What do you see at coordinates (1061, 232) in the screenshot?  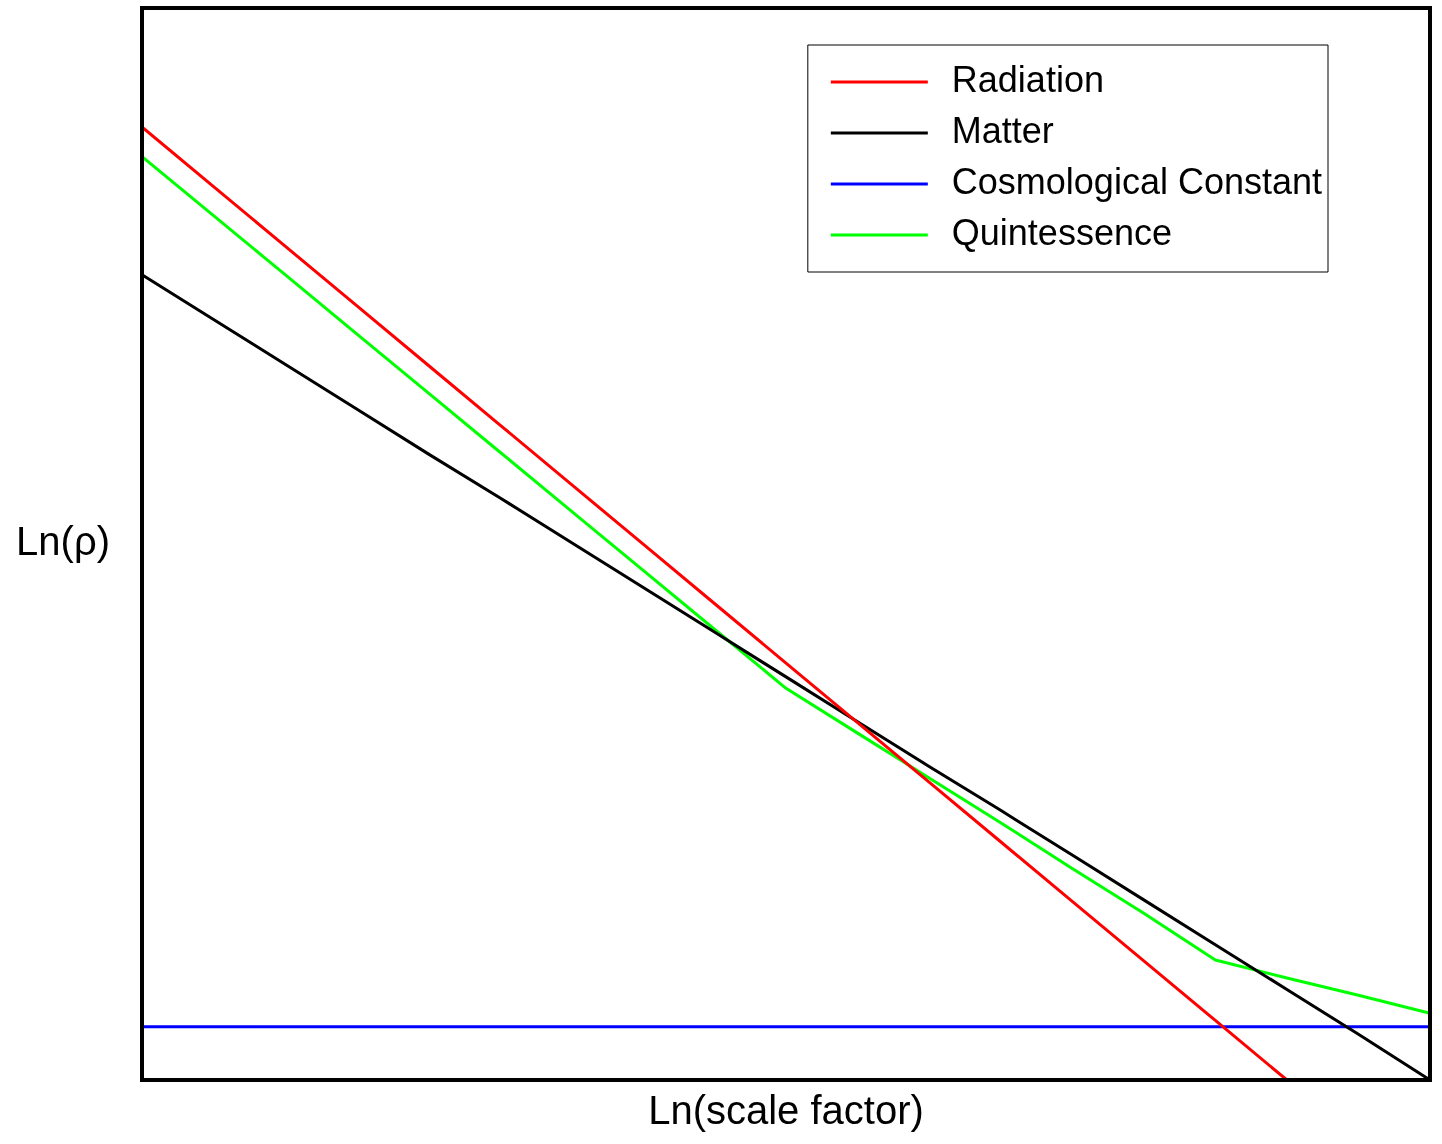 I see `legend-label: Quintessence` at bounding box center [1061, 232].